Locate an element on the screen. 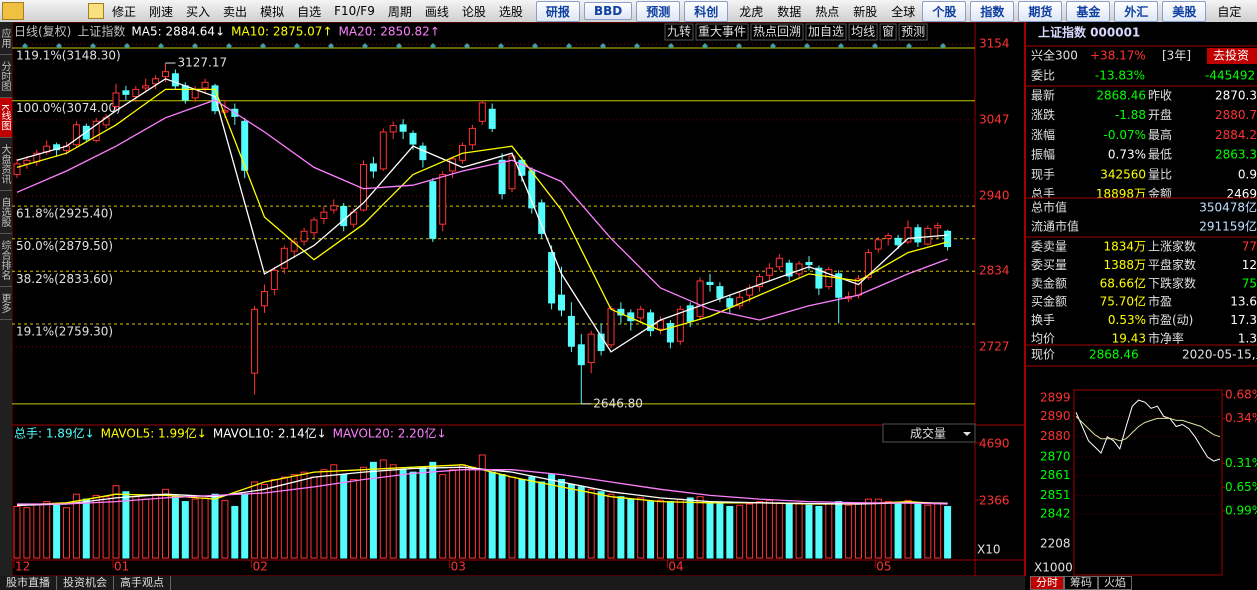 The image size is (1257, 590). tool-button: 重大事件 is located at coordinates (722, 32).